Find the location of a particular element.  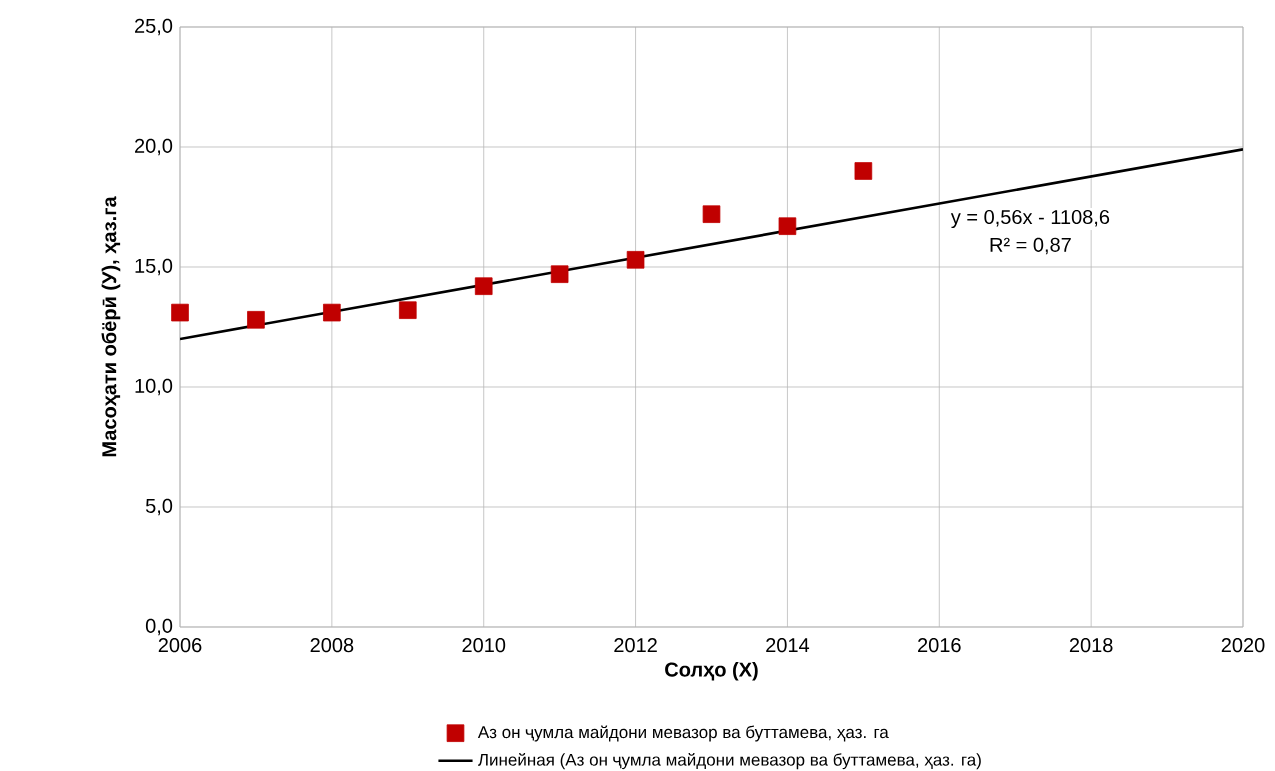

y-tick-label: 10,0 is located at coordinates (154, 387).